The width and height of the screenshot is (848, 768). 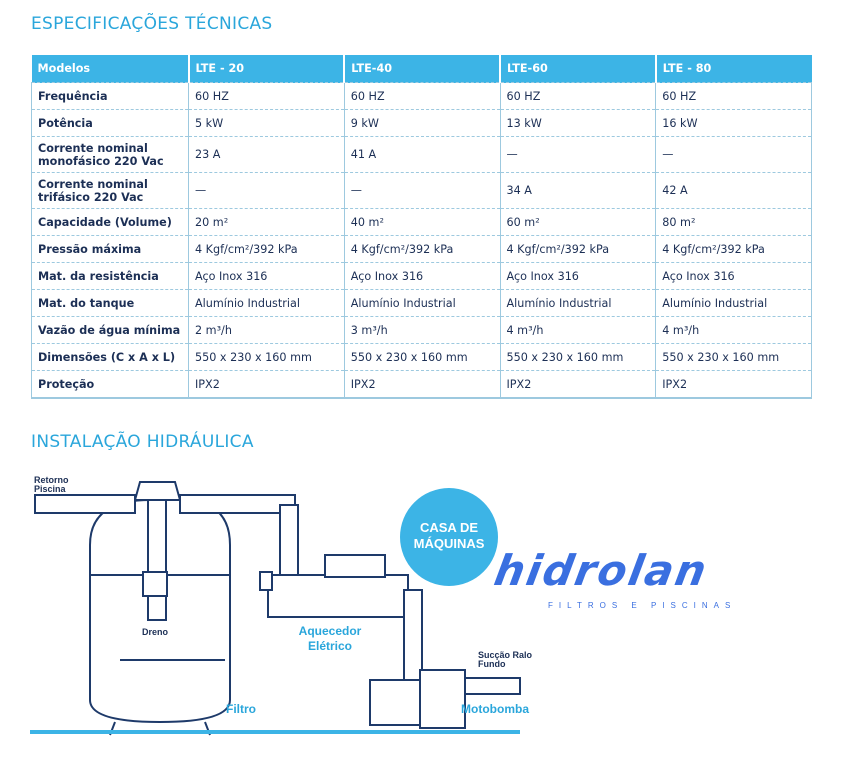 I want to click on pump, so click(x=395, y=702).